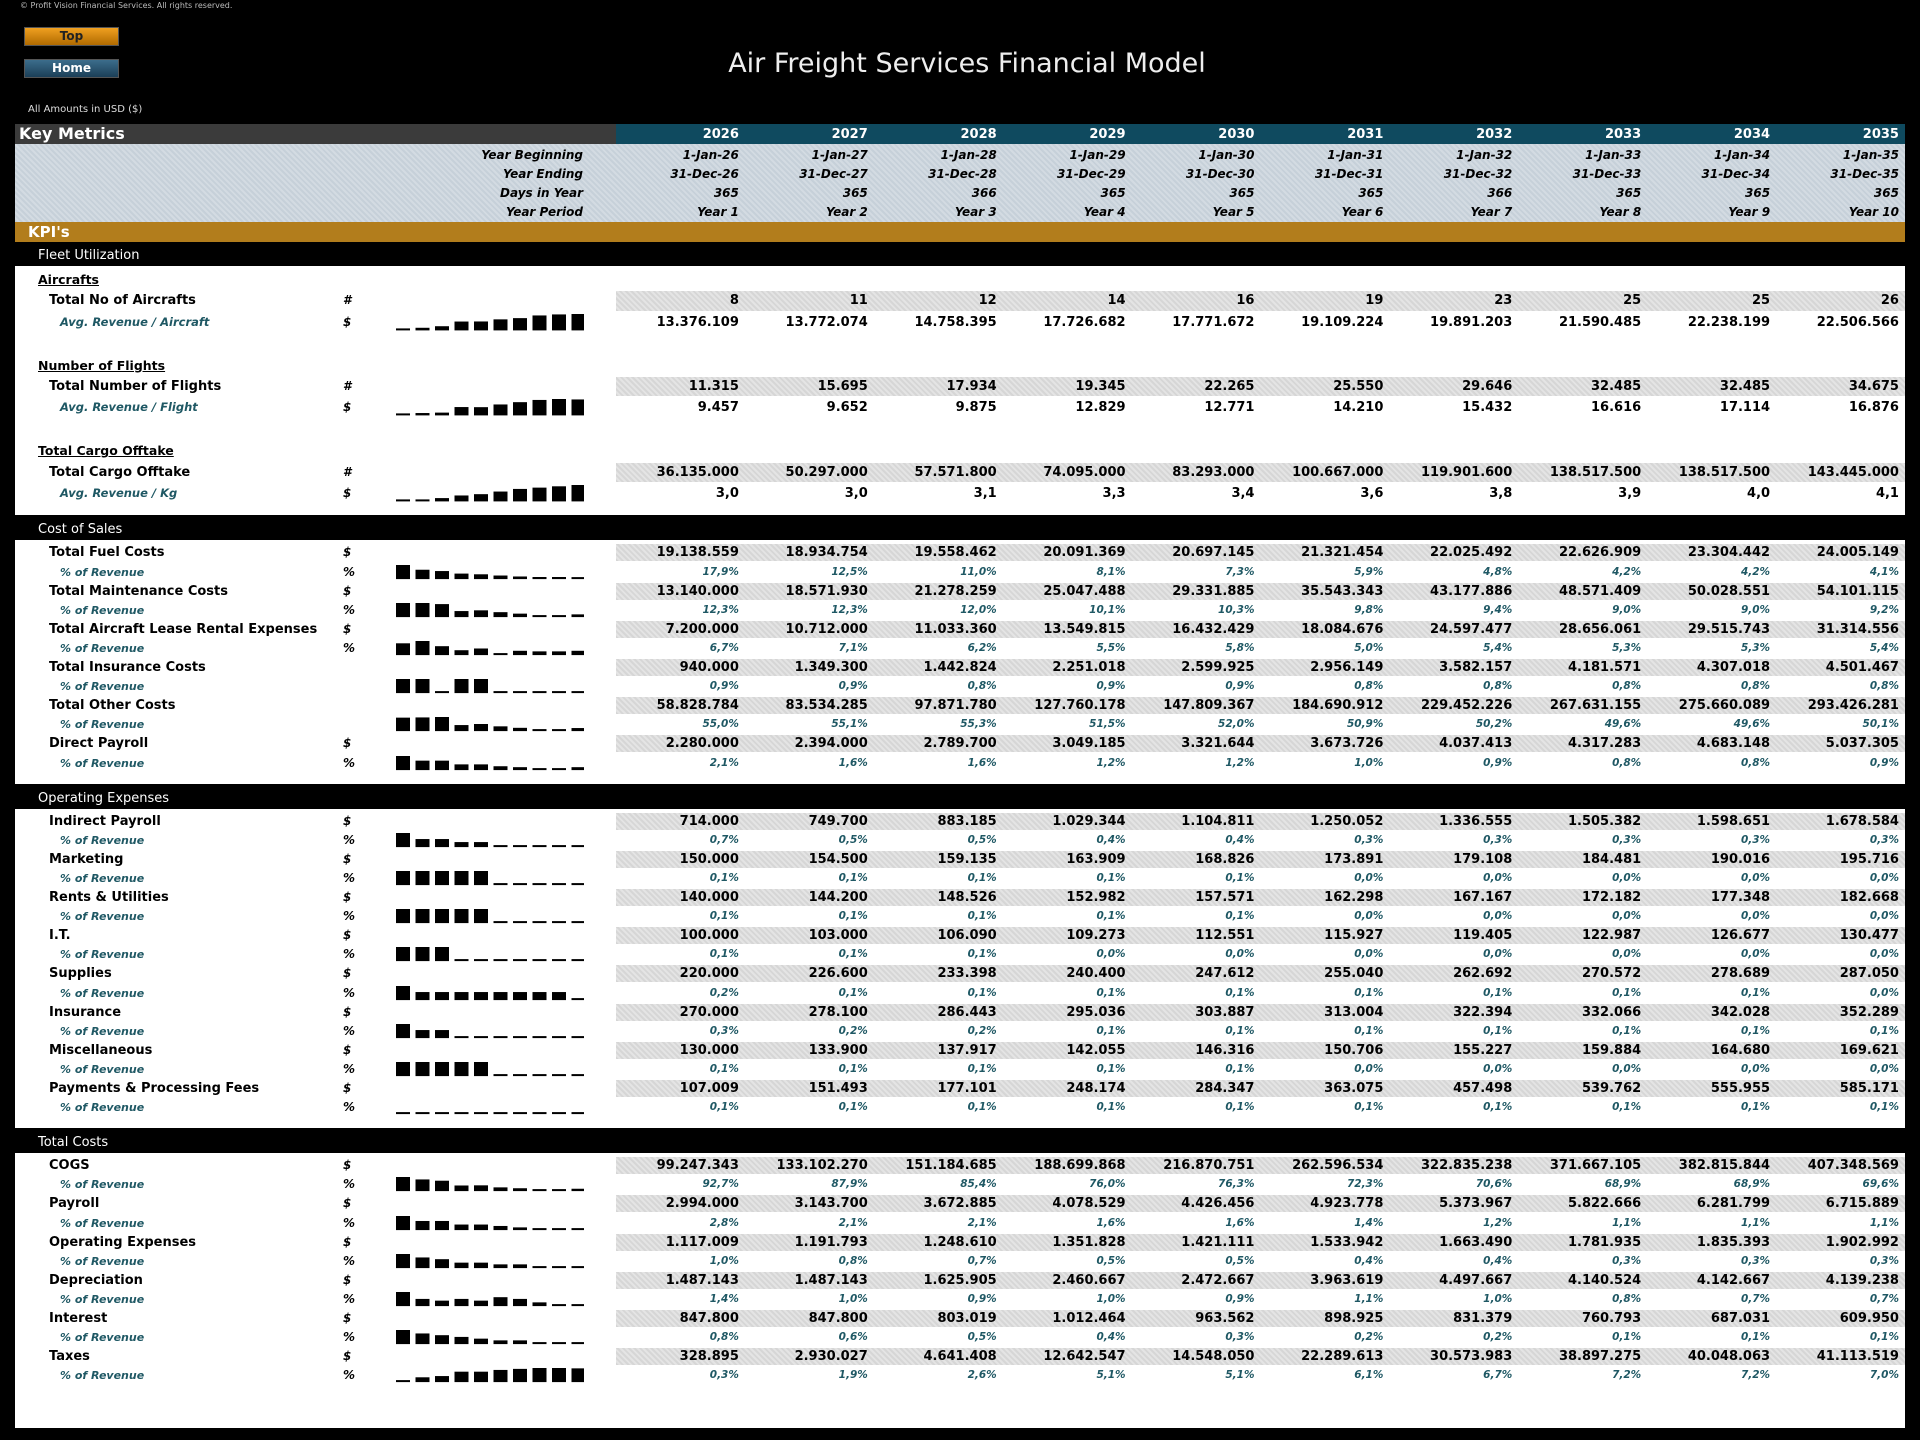 This screenshot has width=1920, height=1440. I want to click on value: 13.549.815, so click(1084, 629).